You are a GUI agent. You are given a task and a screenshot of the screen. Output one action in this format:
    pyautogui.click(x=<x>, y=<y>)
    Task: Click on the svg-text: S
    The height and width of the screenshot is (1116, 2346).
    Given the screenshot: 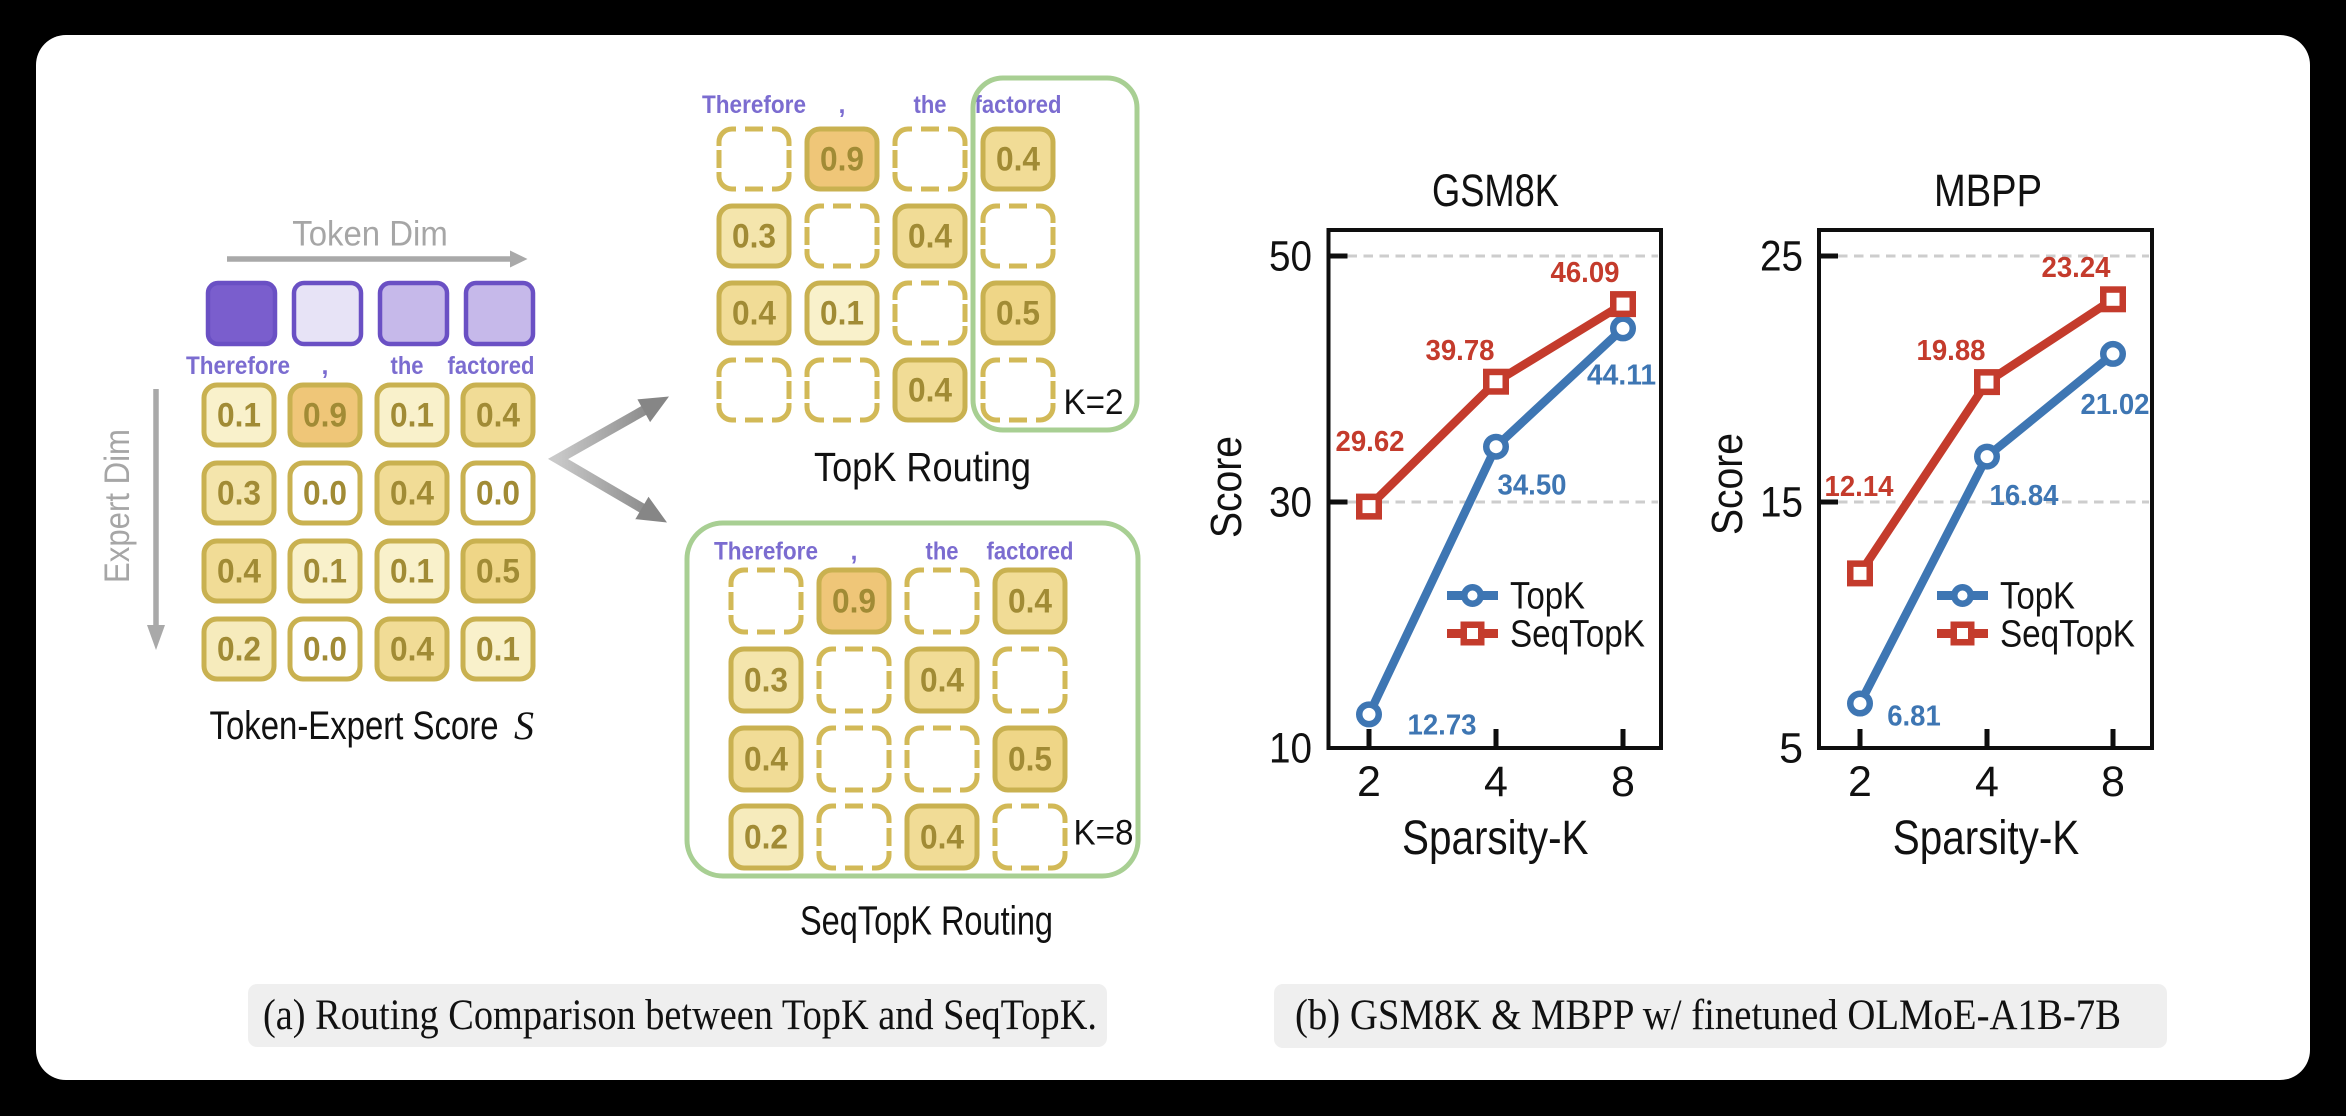 What is the action you would take?
    pyautogui.click(x=524, y=725)
    